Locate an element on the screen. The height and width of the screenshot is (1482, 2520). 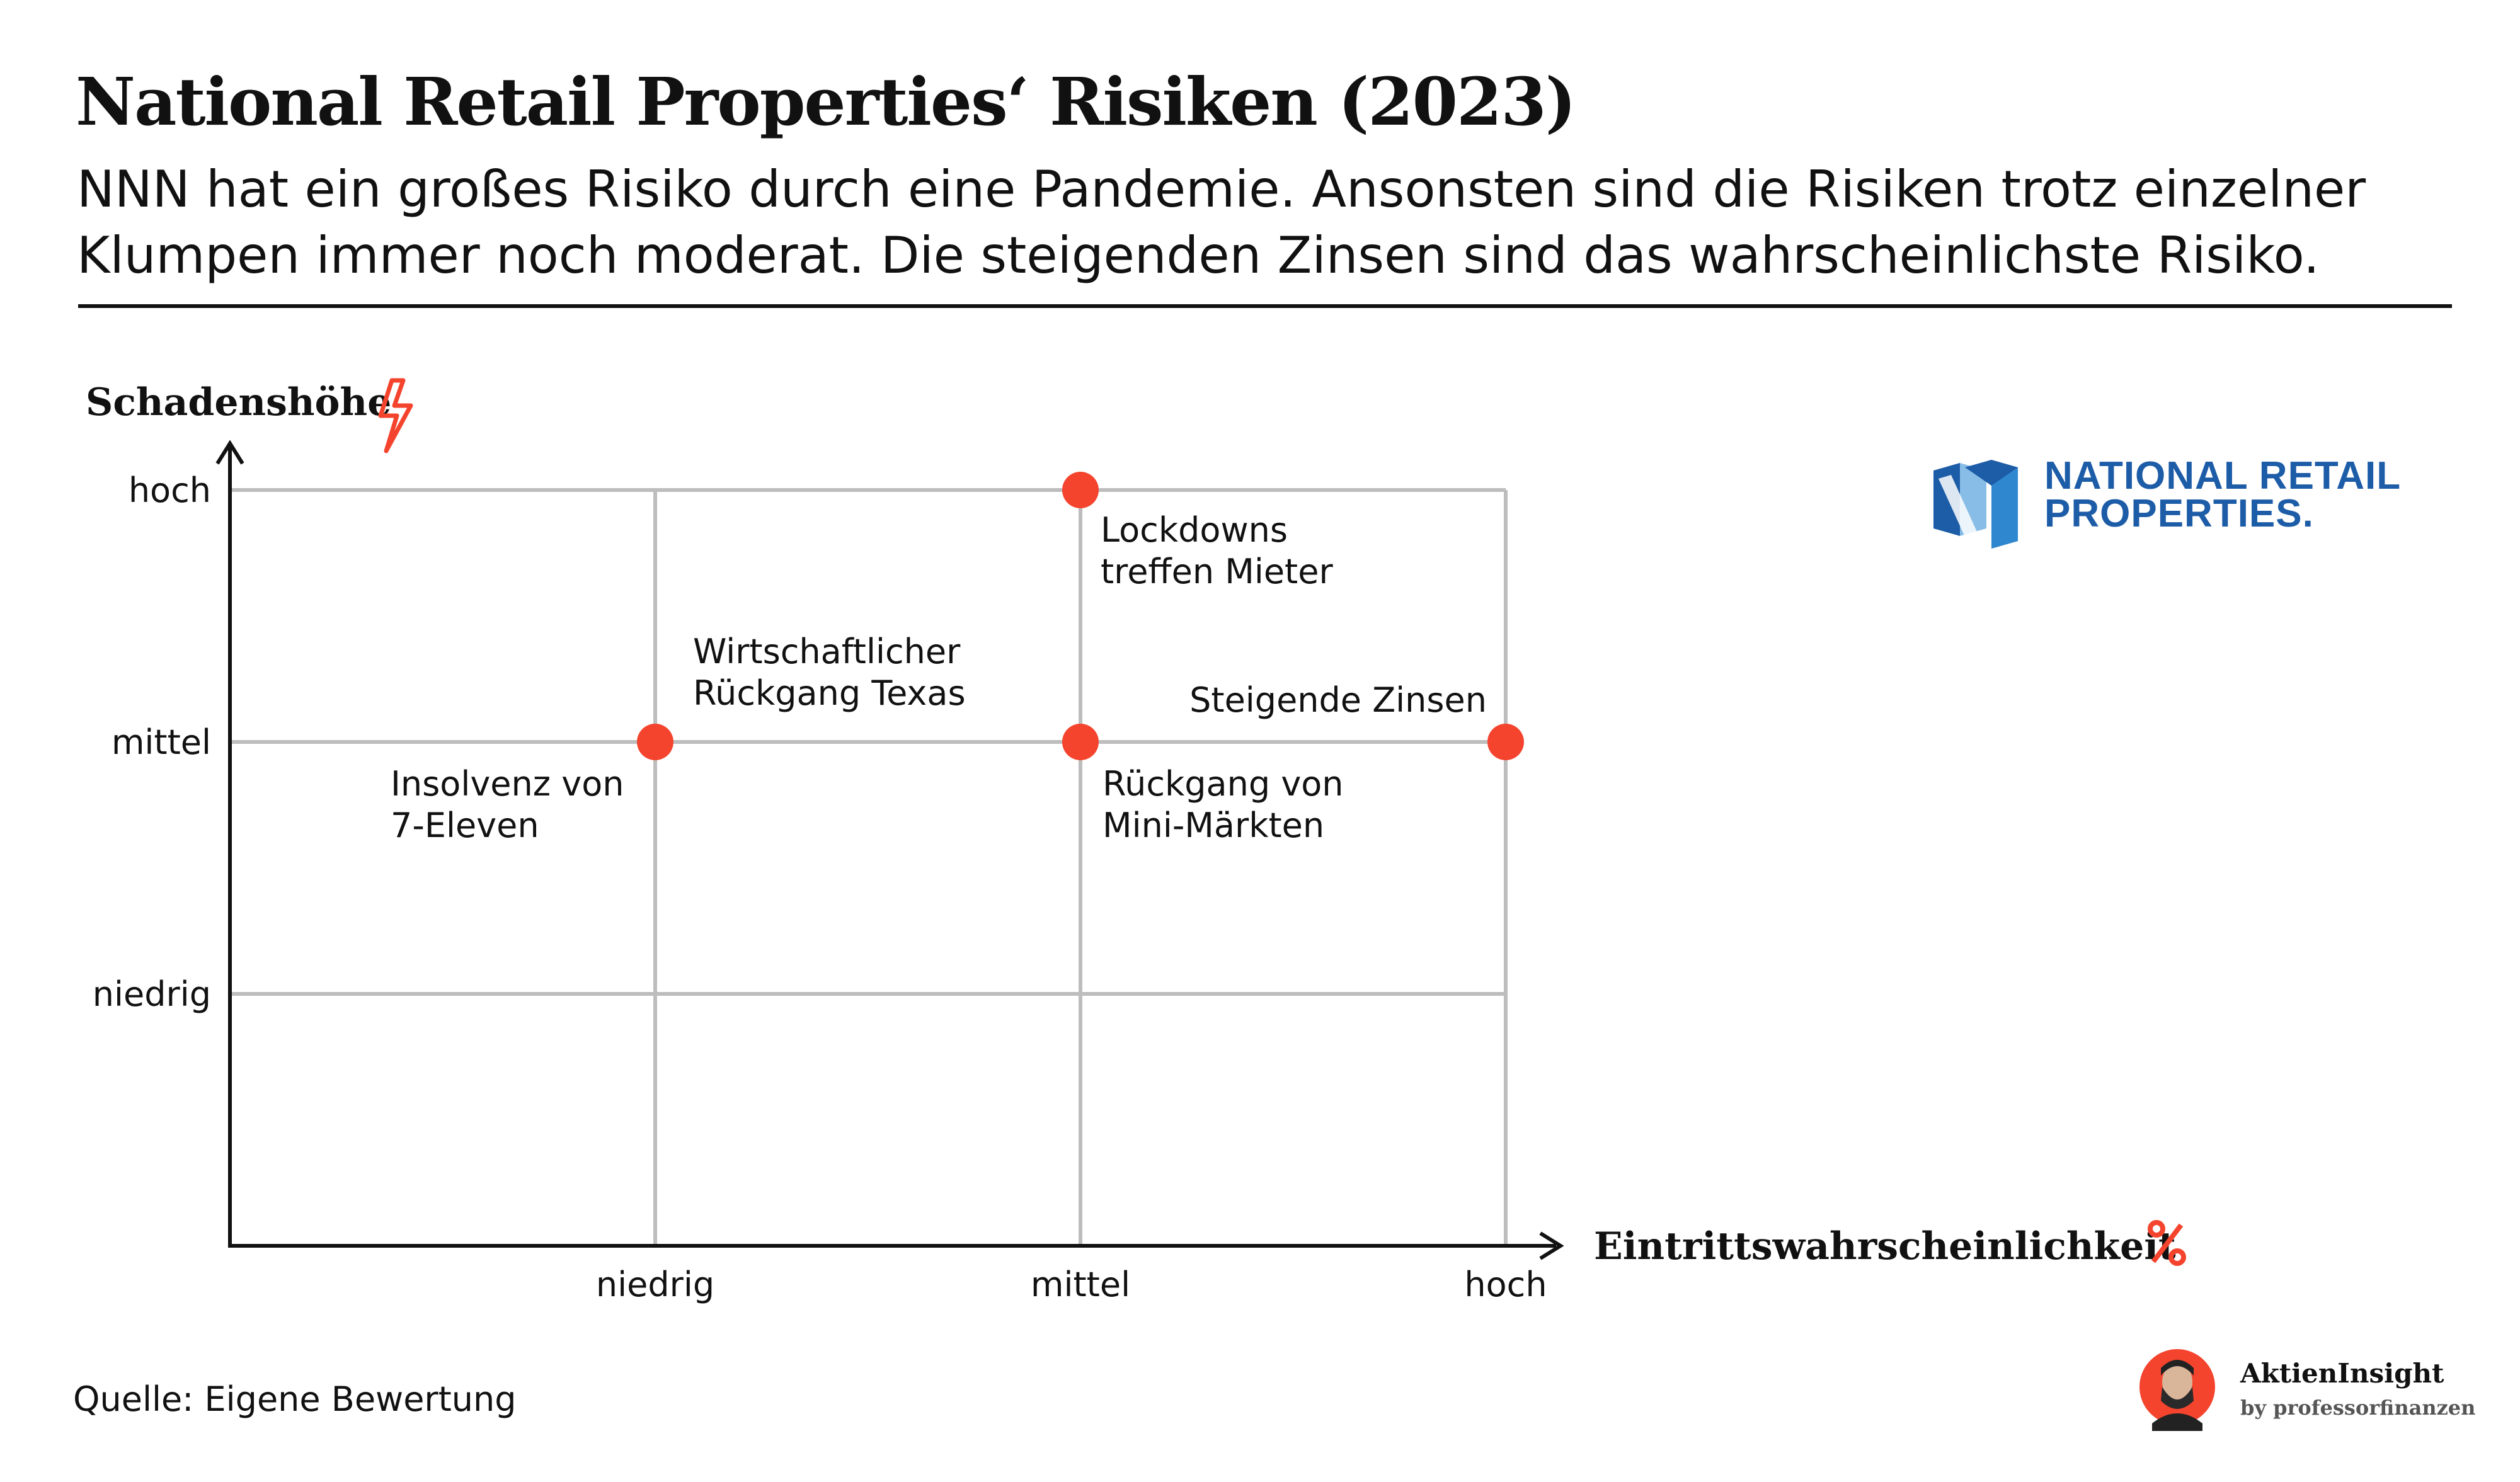
y-axis-label: Schadenshöhe is located at coordinates (238, 402).